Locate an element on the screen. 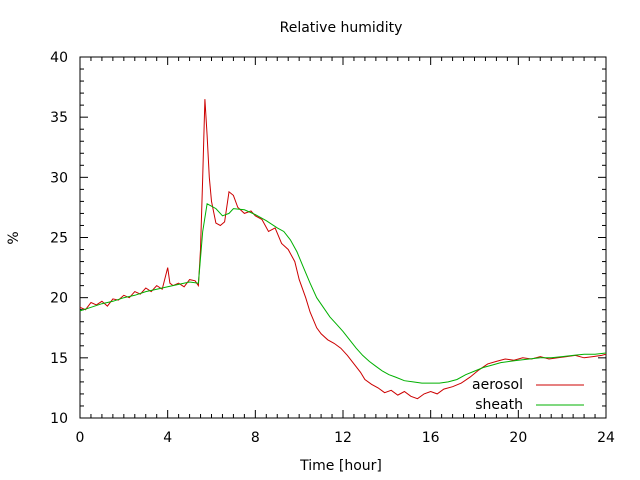 The height and width of the screenshot is (480, 640). x-tick-label: 16 is located at coordinates (431, 438).